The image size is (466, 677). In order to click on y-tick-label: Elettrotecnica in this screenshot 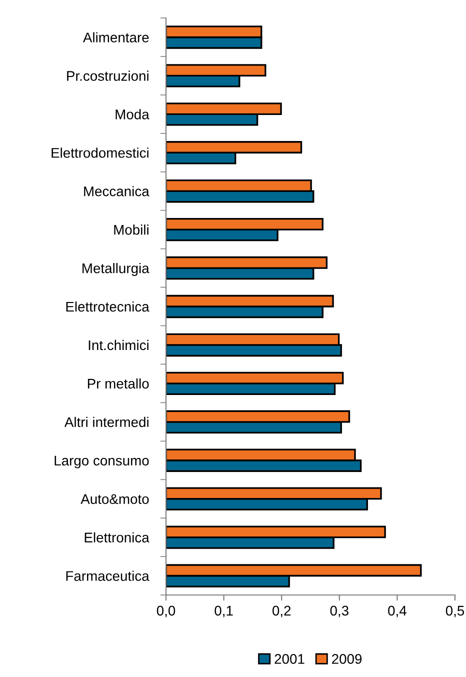, I will do `click(108, 306)`.